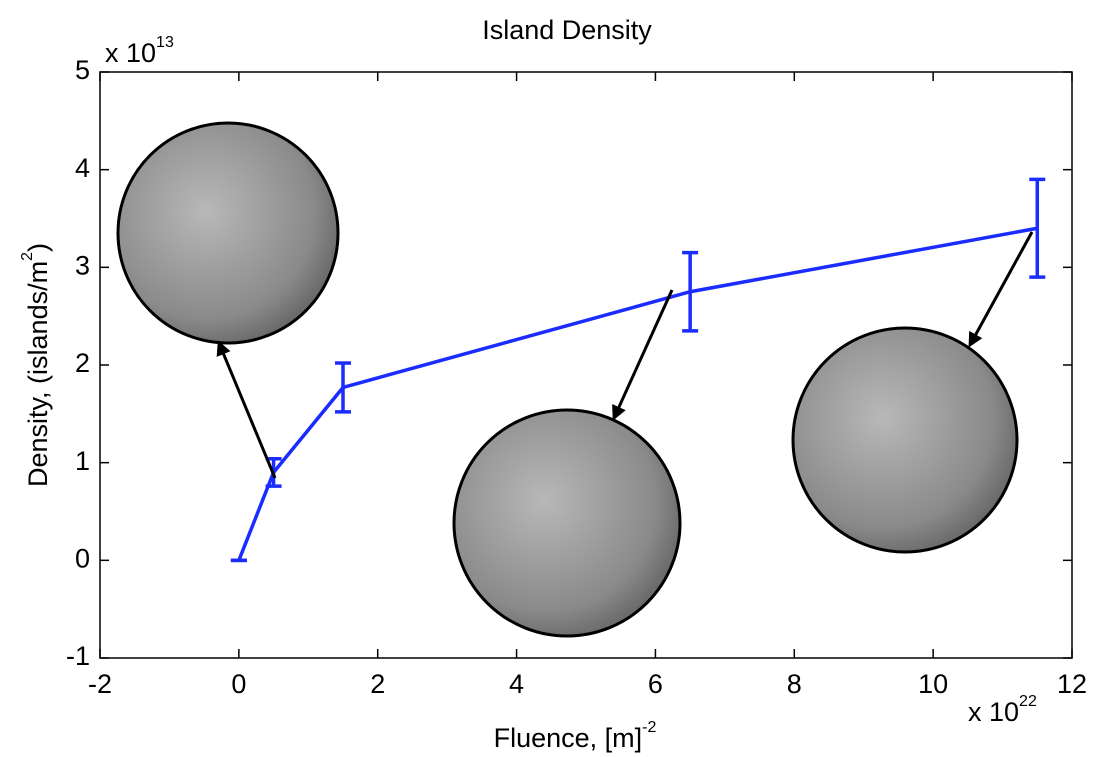 The image size is (1093, 757). Describe the element at coordinates (36, 365) in the screenshot. I see `y-axis-label: Density, (islands/m2)` at that location.